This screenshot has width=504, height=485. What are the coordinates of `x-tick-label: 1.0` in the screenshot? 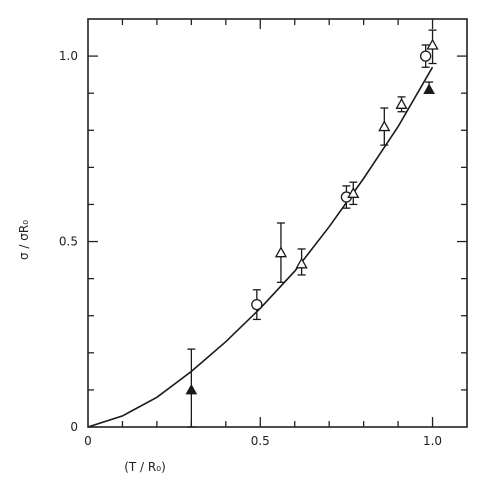 It's located at (432, 441).